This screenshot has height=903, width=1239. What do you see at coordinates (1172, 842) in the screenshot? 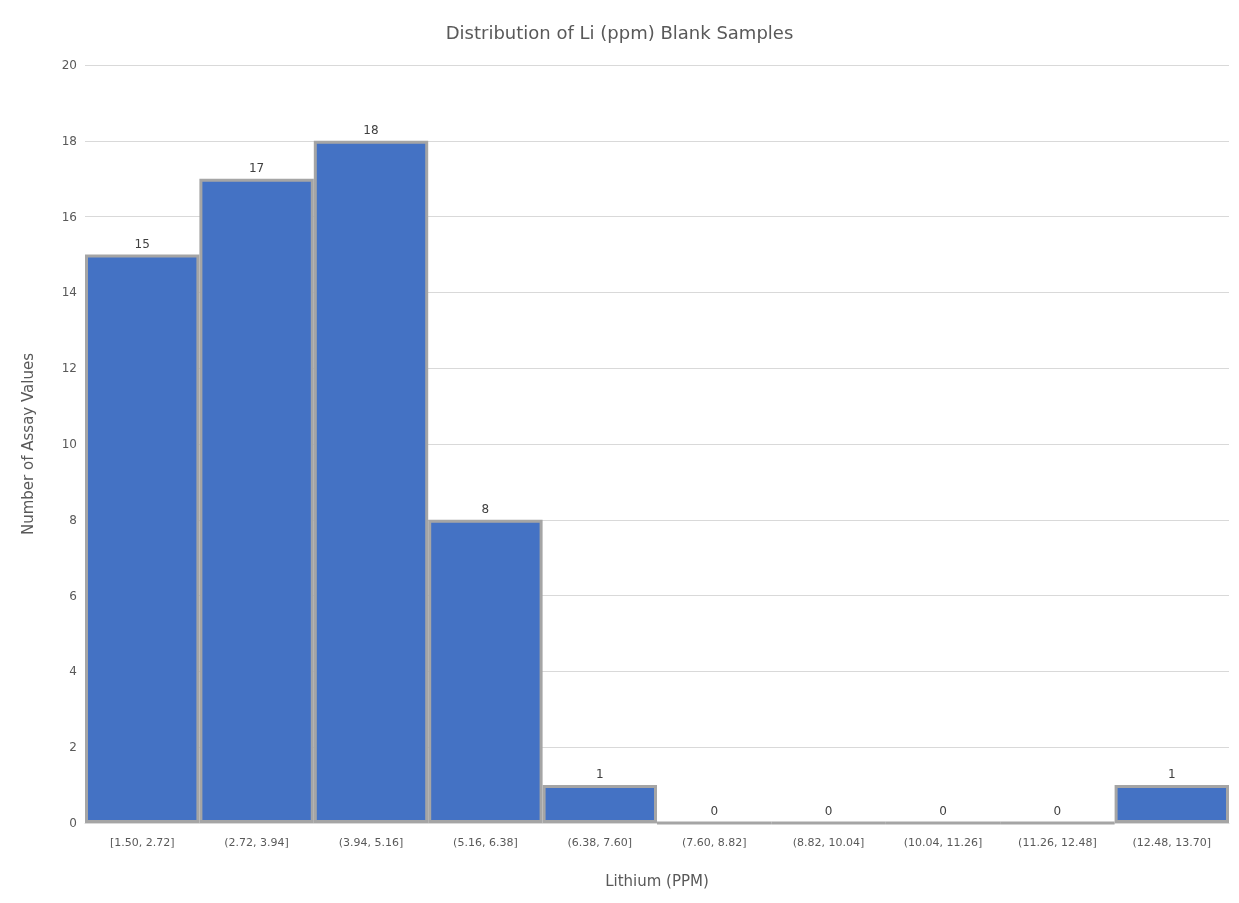
I see `x-tick-label: (12.48, 13.70]` at bounding box center [1172, 842].